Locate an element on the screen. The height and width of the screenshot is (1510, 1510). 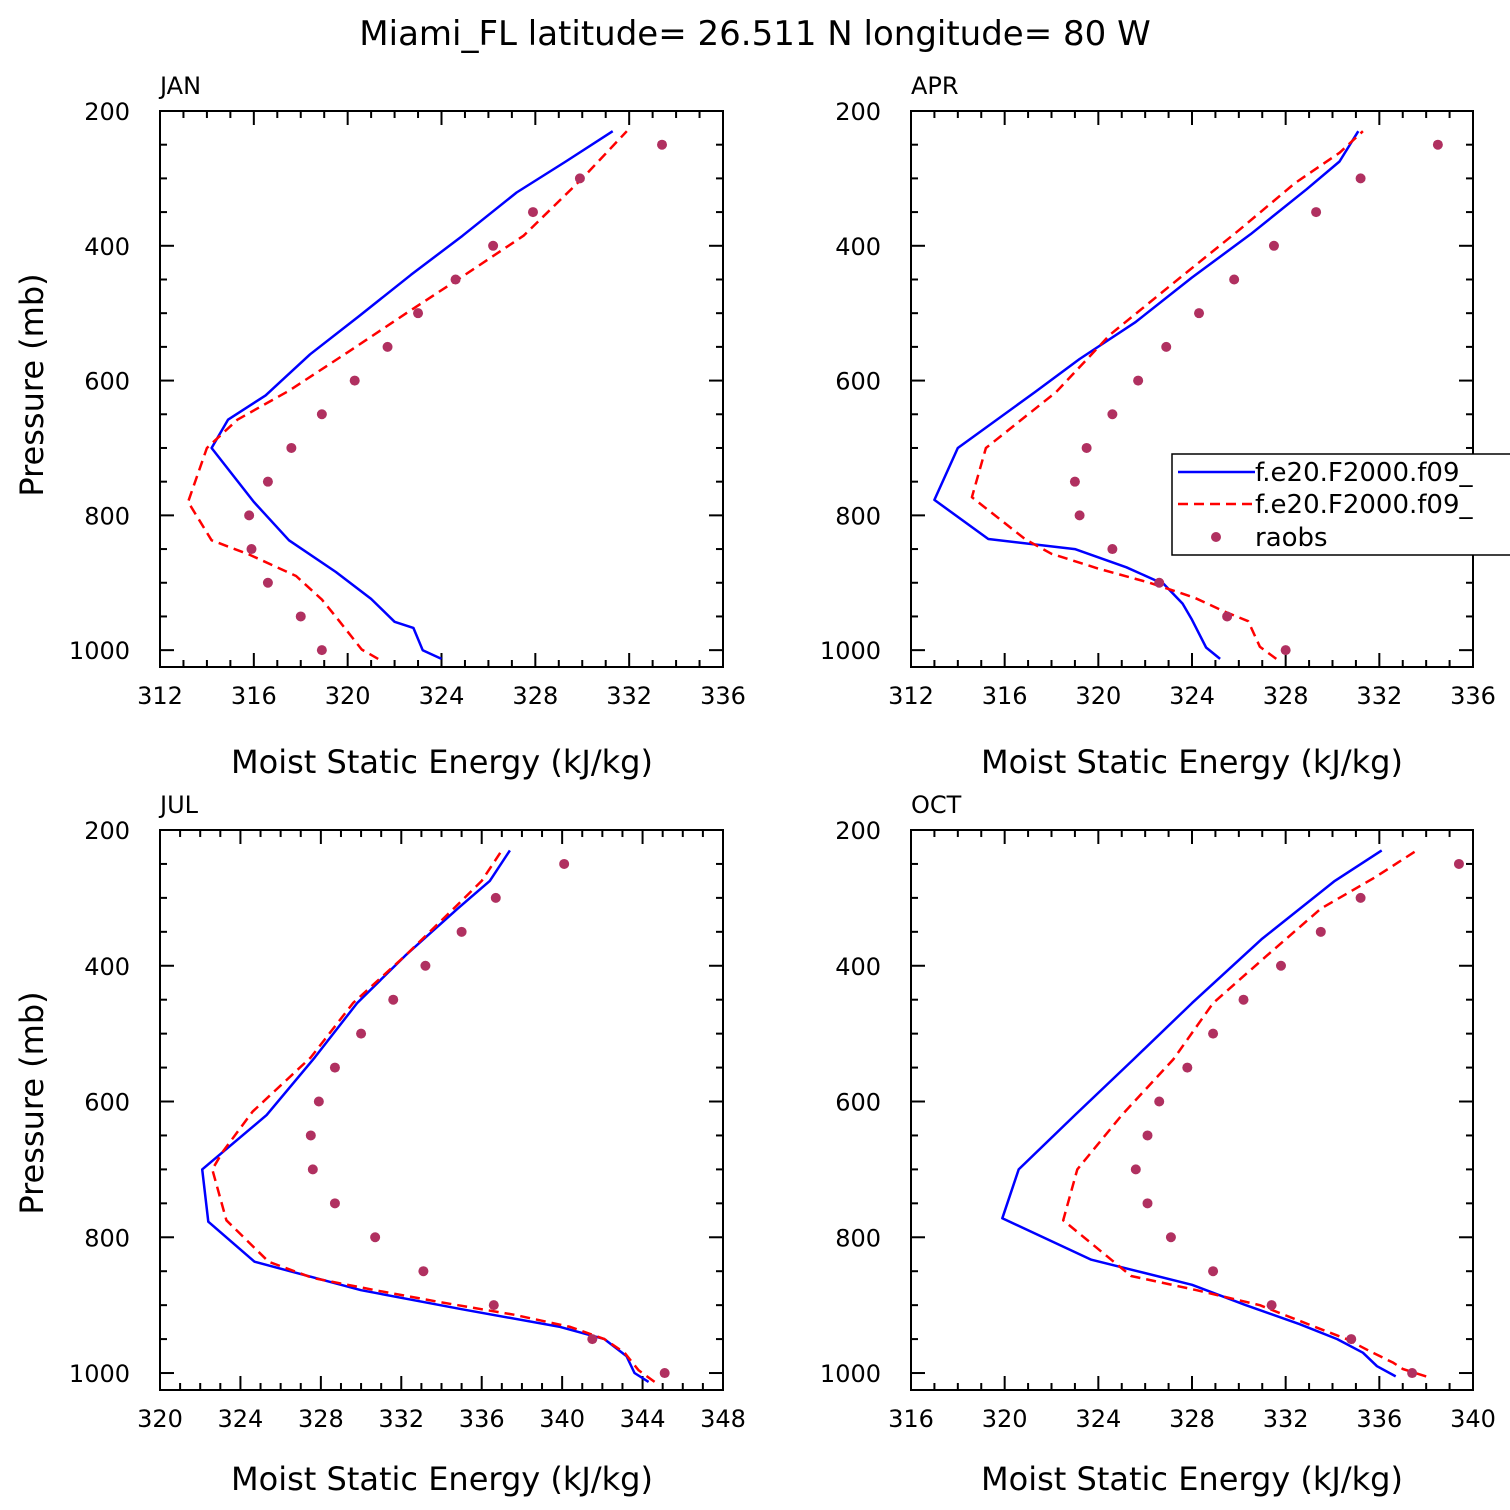
series-line-dashed is located at coordinates (1244, 1113).